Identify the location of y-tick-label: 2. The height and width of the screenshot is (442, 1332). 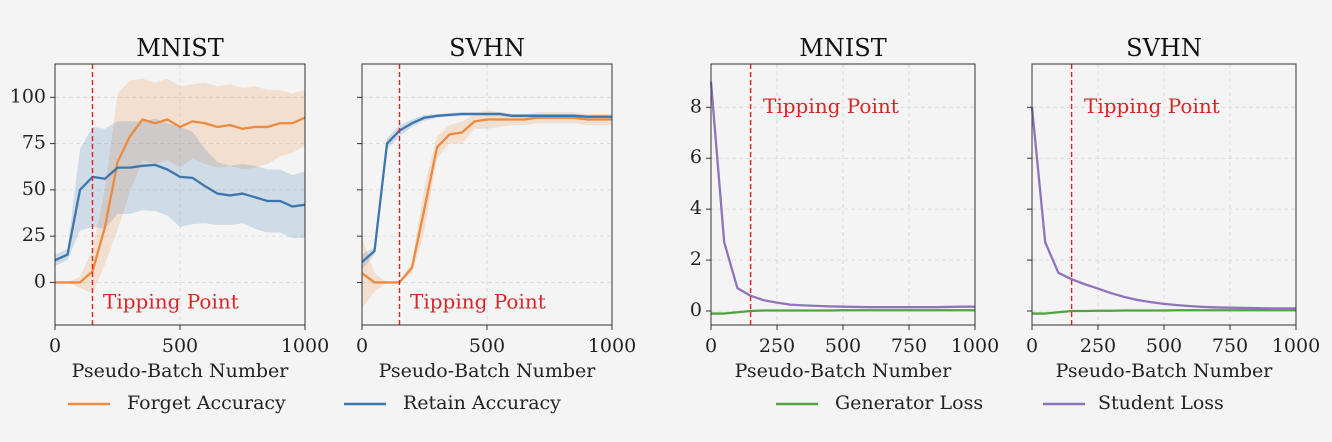
(696, 259).